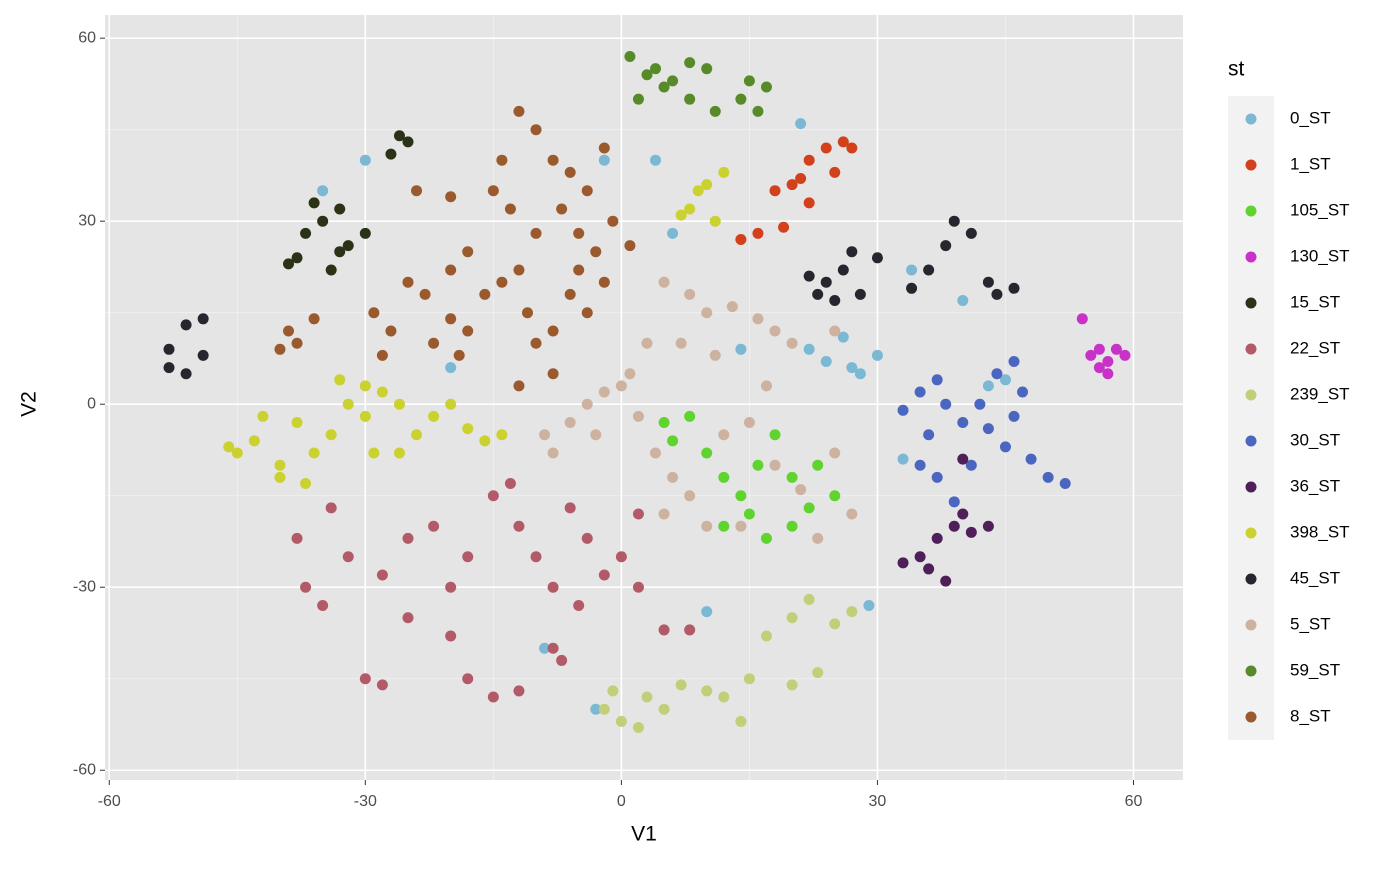 The image size is (1400, 870). I want to click on legend-label: 1_ST, so click(1310, 163).